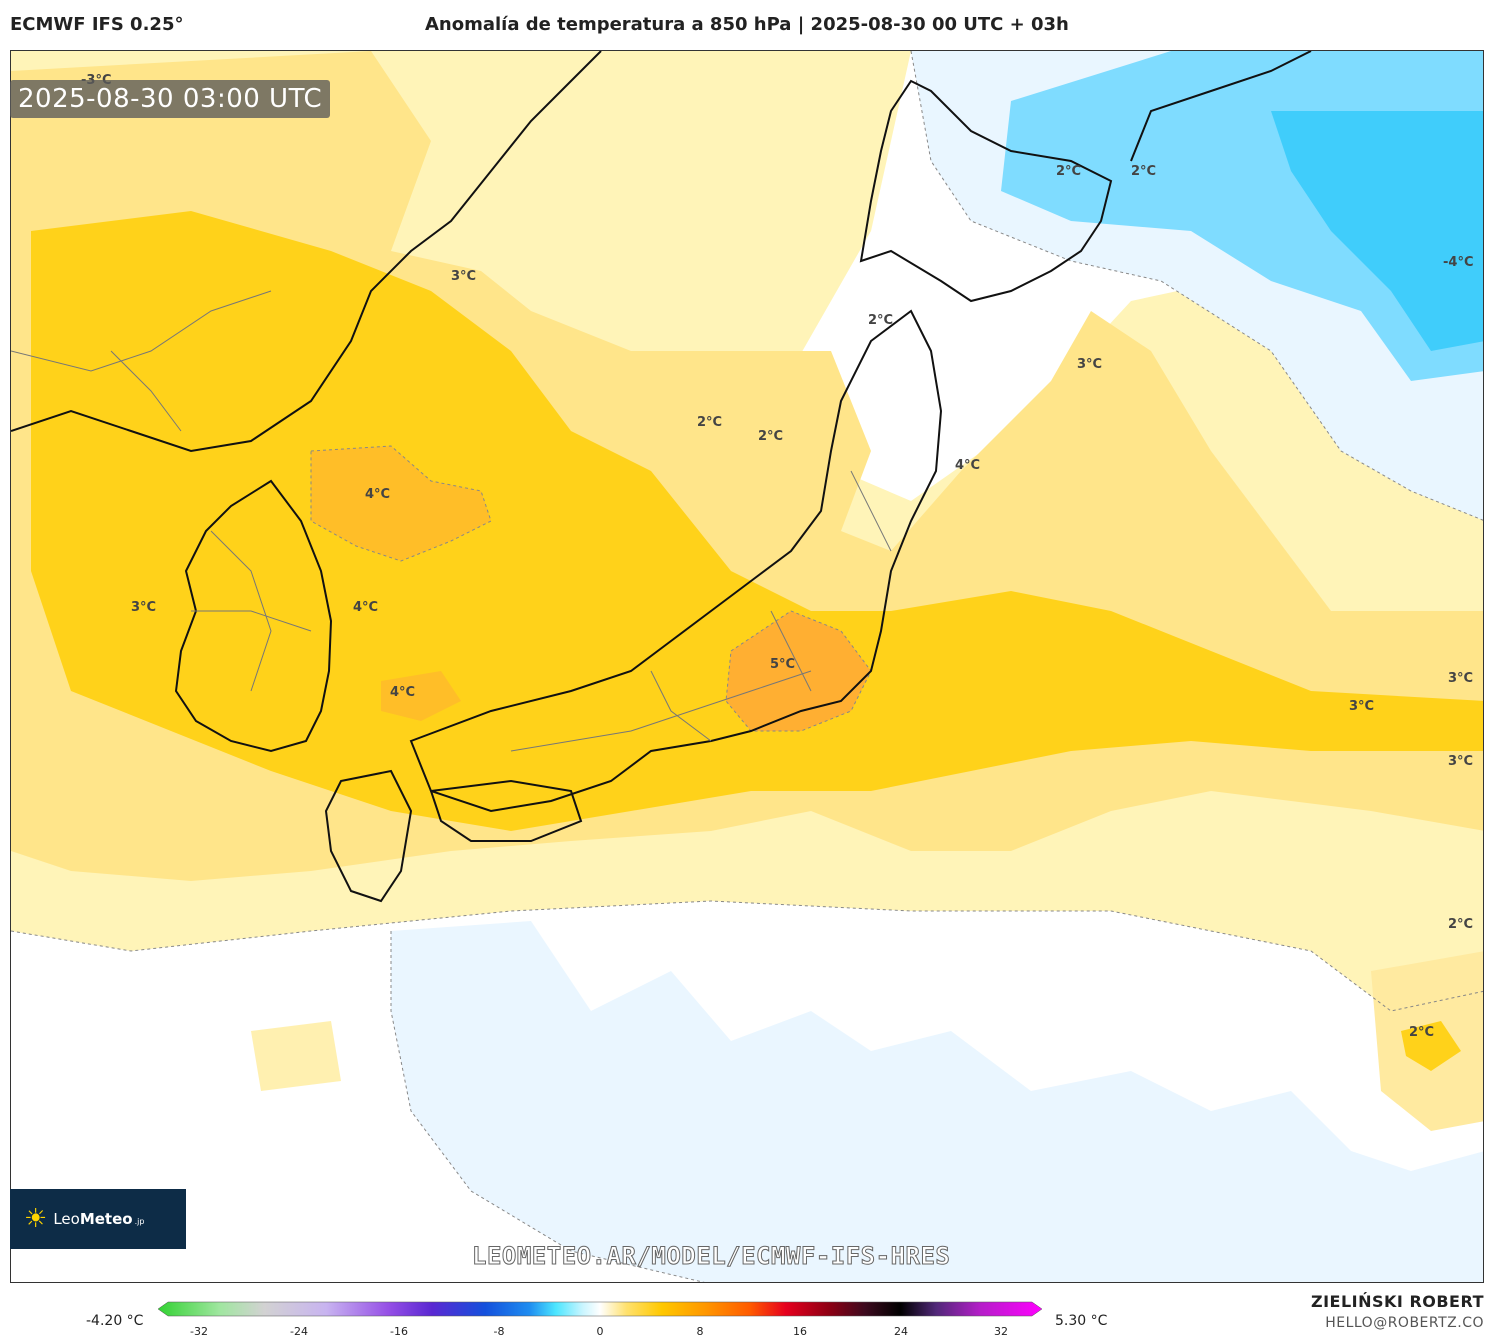  I want to click on colorbar-tick: 16, so click(800, 1331).